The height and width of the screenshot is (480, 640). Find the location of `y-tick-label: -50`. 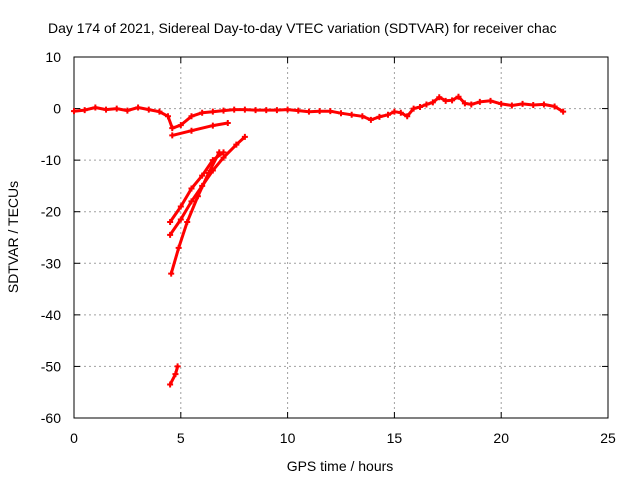

y-tick-label: -50 is located at coordinates (51, 366).